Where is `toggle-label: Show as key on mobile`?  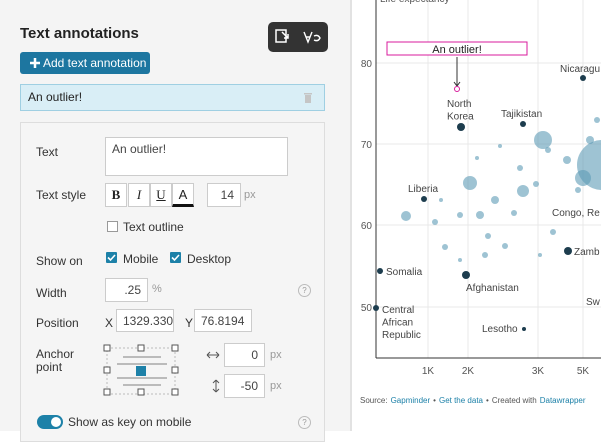
toggle-label: Show as key on mobile is located at coordinates (130, 422).